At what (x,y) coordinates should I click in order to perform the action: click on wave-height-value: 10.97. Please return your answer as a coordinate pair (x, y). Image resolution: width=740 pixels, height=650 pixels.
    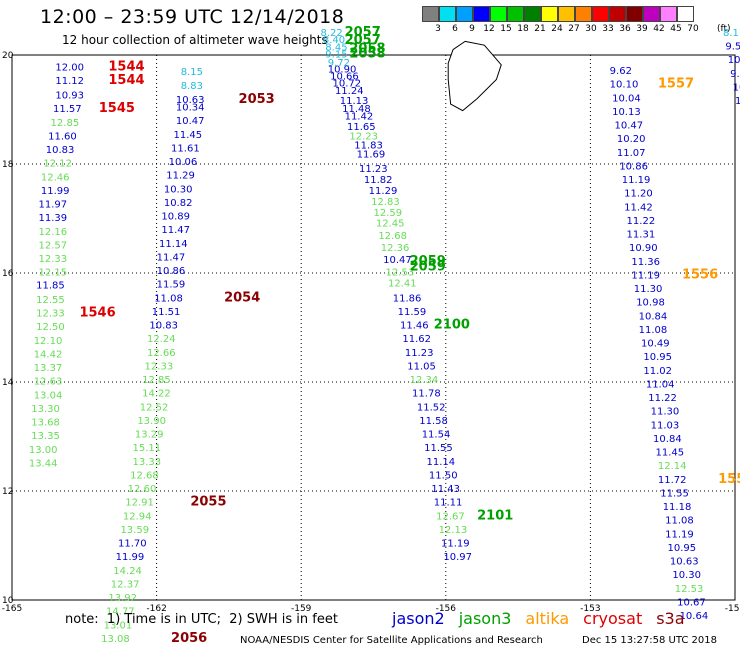
    Looking at the image, I should click on (457, 557).